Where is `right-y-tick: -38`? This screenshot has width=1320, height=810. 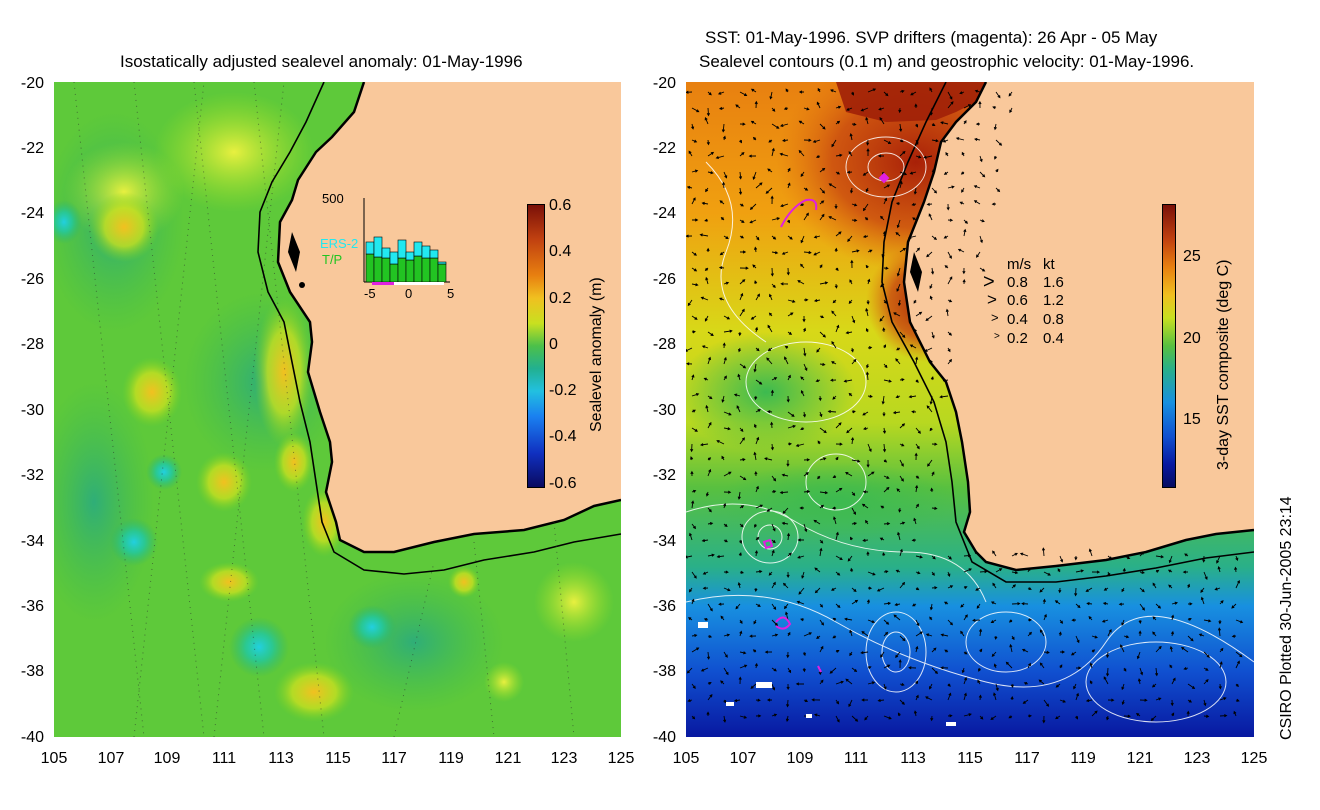
right-y-tick: -38 is located at coordinates (664, 671).